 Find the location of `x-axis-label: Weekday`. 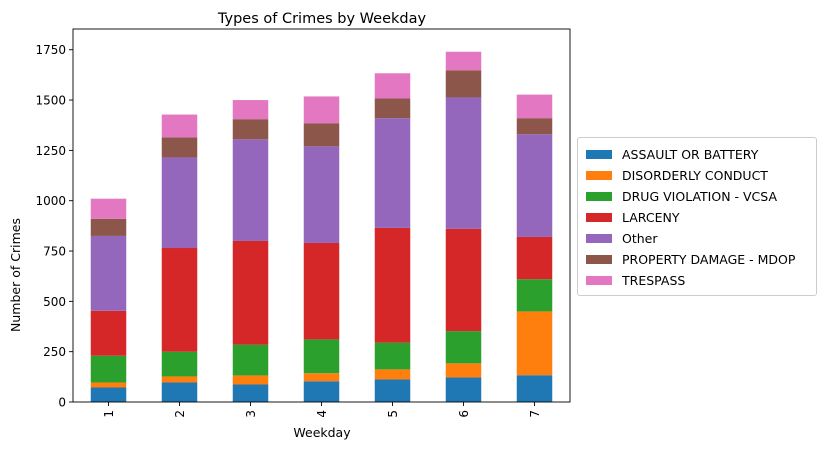

x-axis-label: Weekday is located at coordinates (322, 432).